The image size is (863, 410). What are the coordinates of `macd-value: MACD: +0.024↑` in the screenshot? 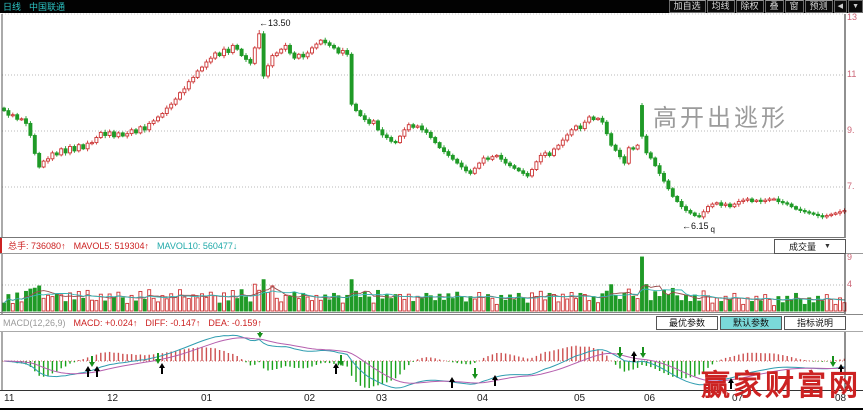 It's located at (105, 323).